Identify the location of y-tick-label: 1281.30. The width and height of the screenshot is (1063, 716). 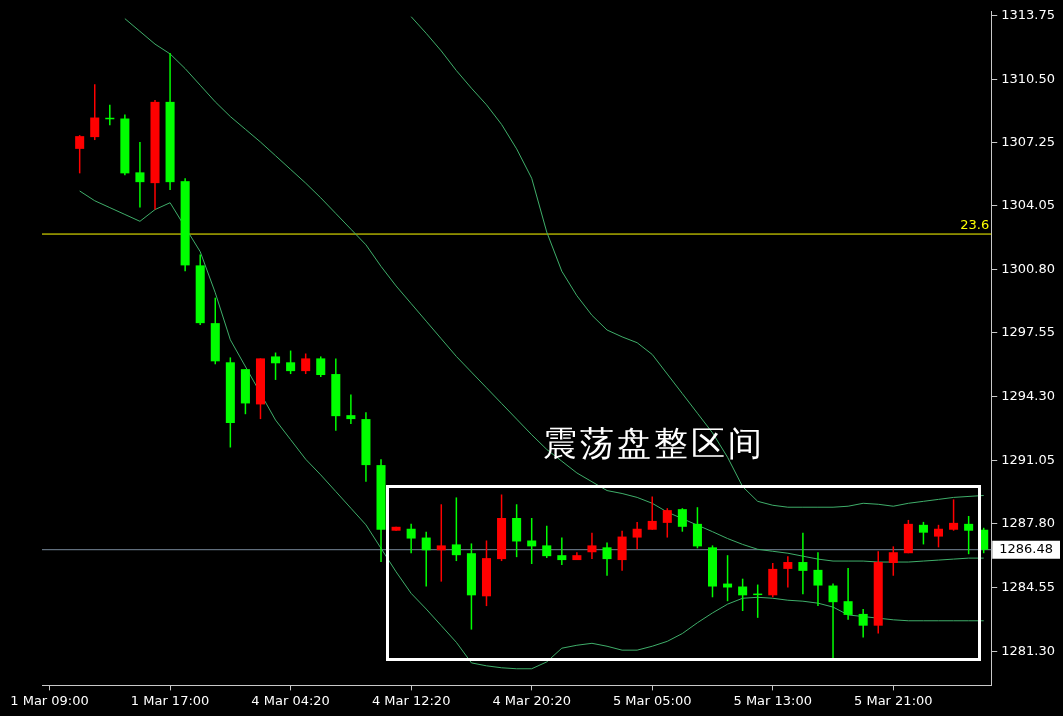
(1028, 650).